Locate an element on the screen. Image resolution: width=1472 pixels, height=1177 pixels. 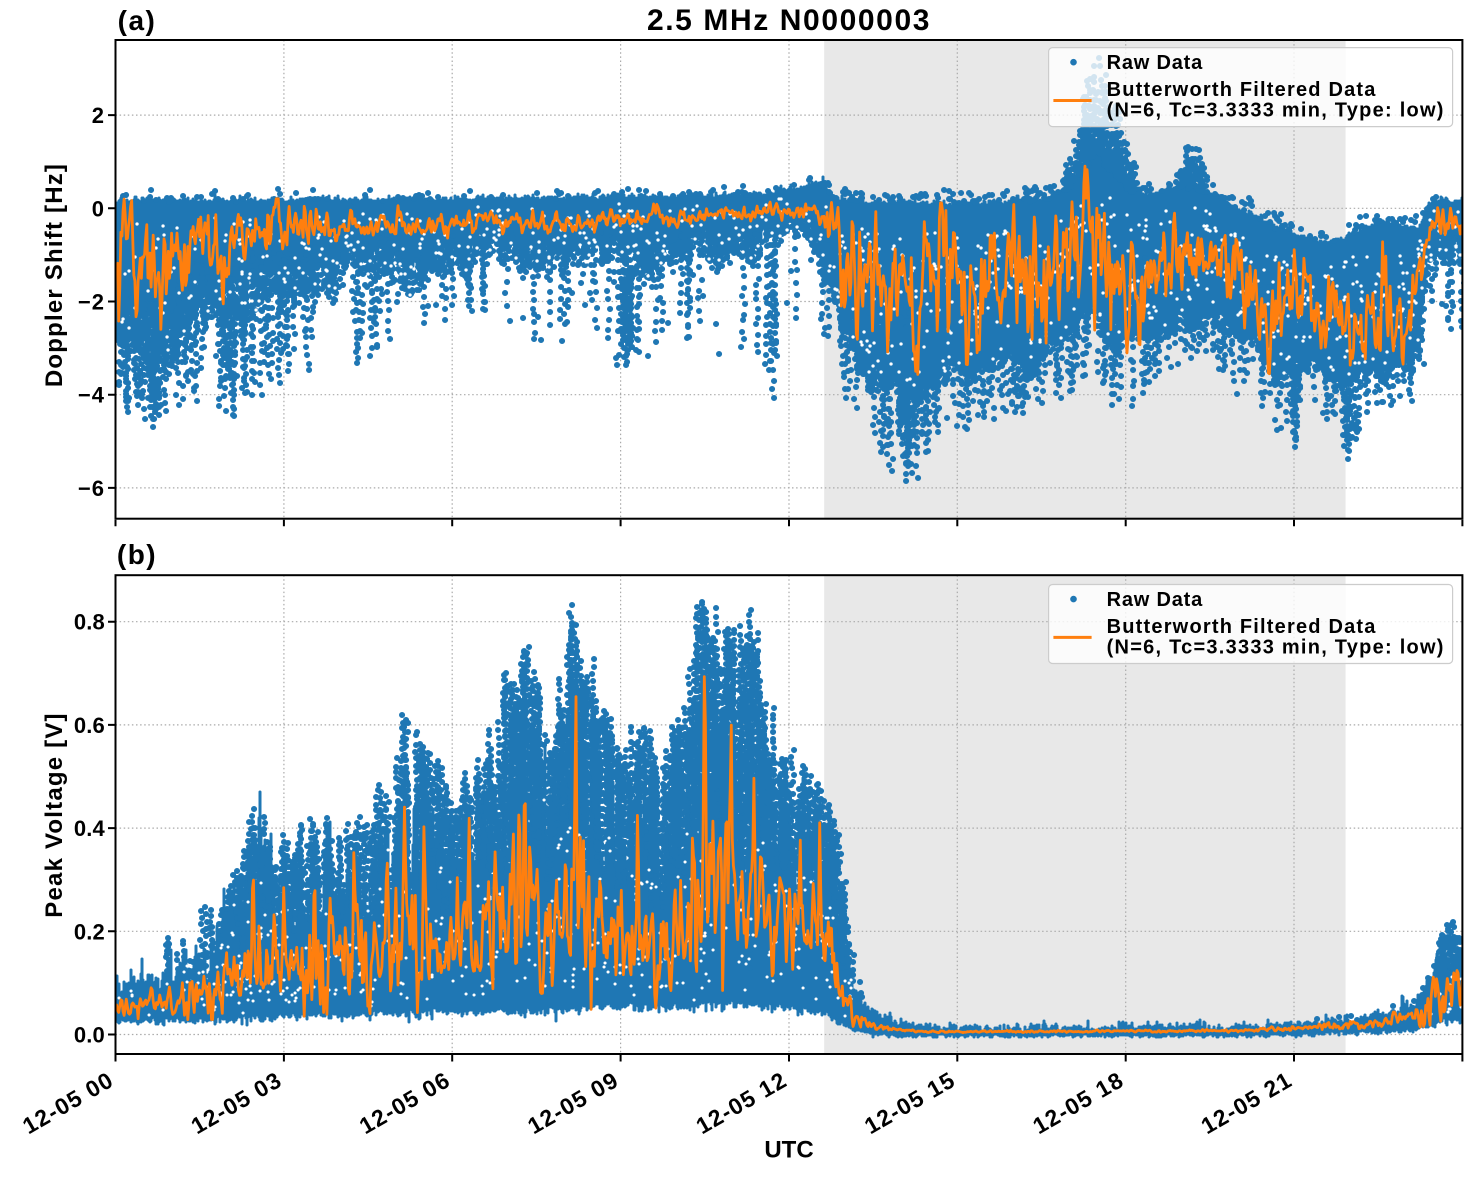
svg-text: −6 is located at coordinates (91, 488).